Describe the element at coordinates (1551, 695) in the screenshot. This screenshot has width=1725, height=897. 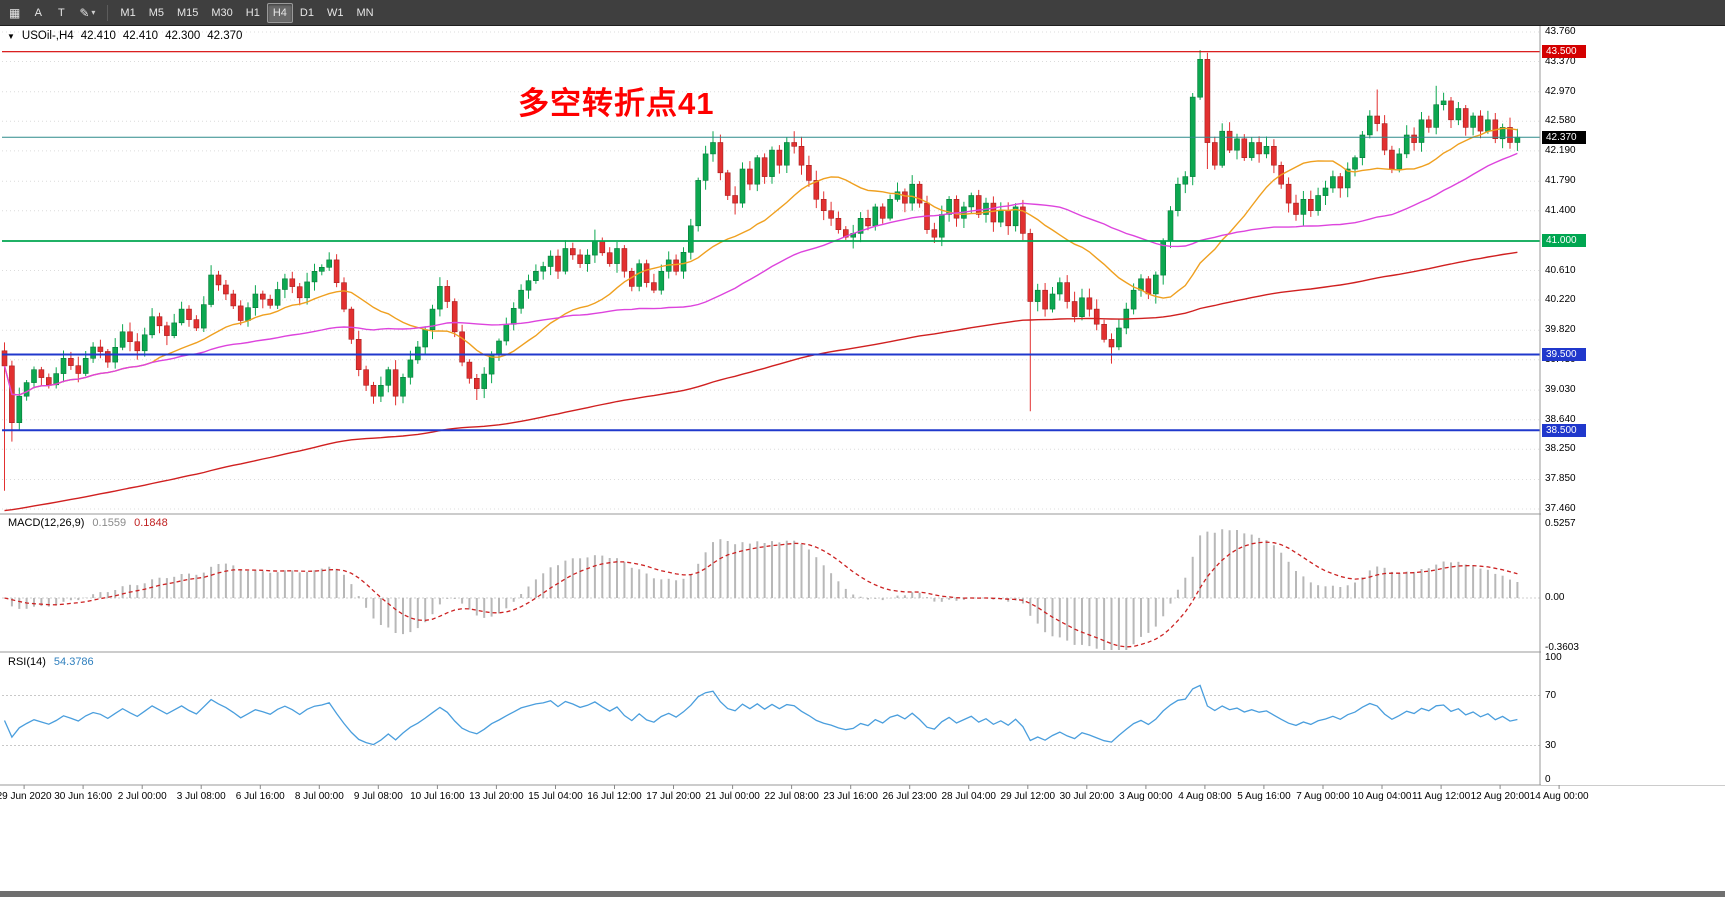
I see `rsi-tick-label: 70` at that location.